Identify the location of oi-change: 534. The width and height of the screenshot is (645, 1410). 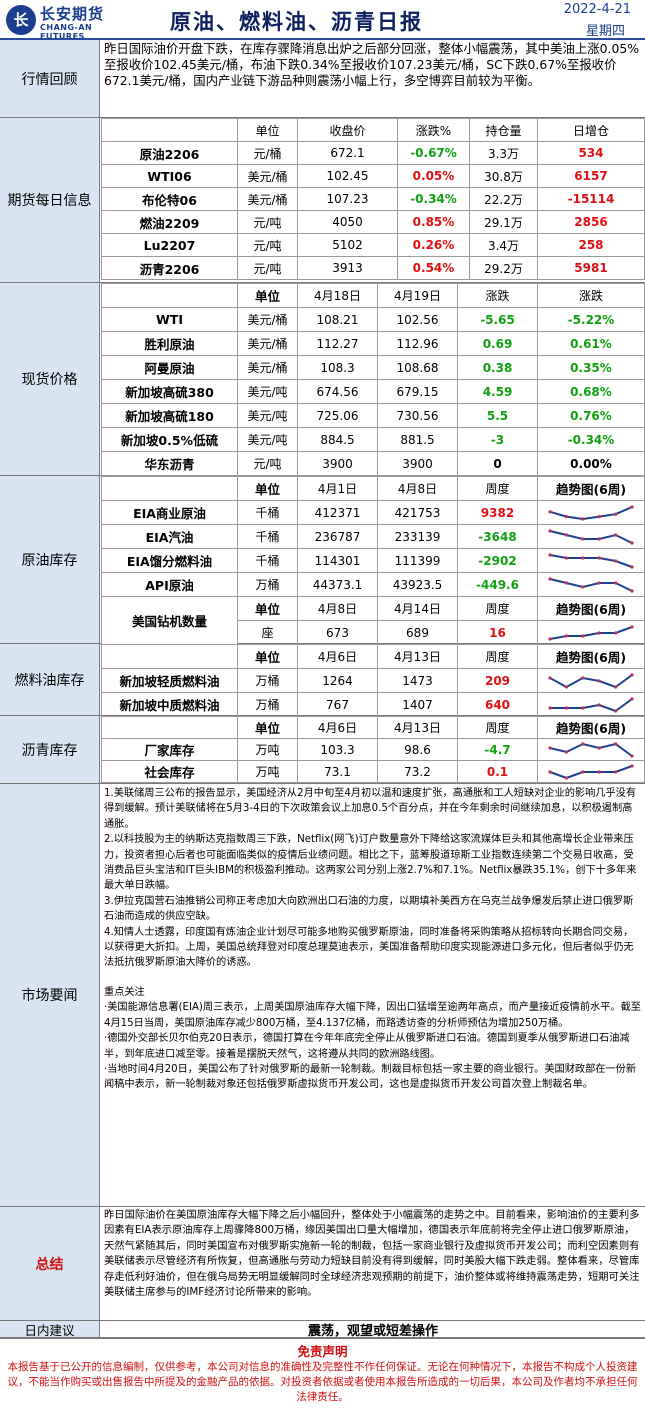
(591, 153).